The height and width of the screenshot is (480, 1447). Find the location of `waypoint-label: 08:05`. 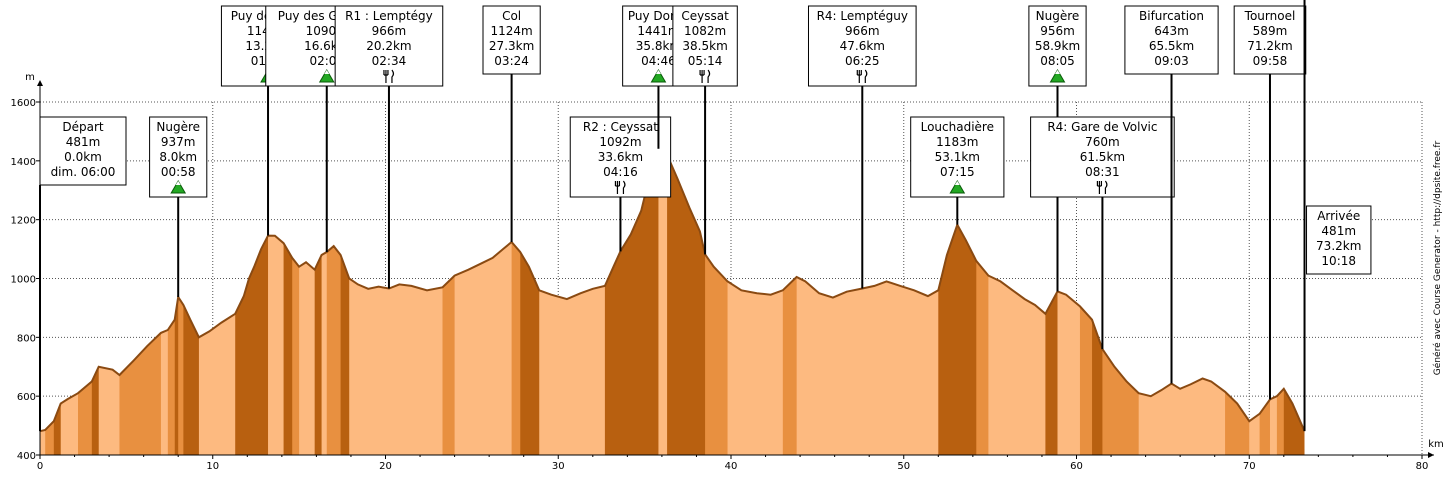

waypoint-label: 08:05 is located at coordinates (1057, 61).